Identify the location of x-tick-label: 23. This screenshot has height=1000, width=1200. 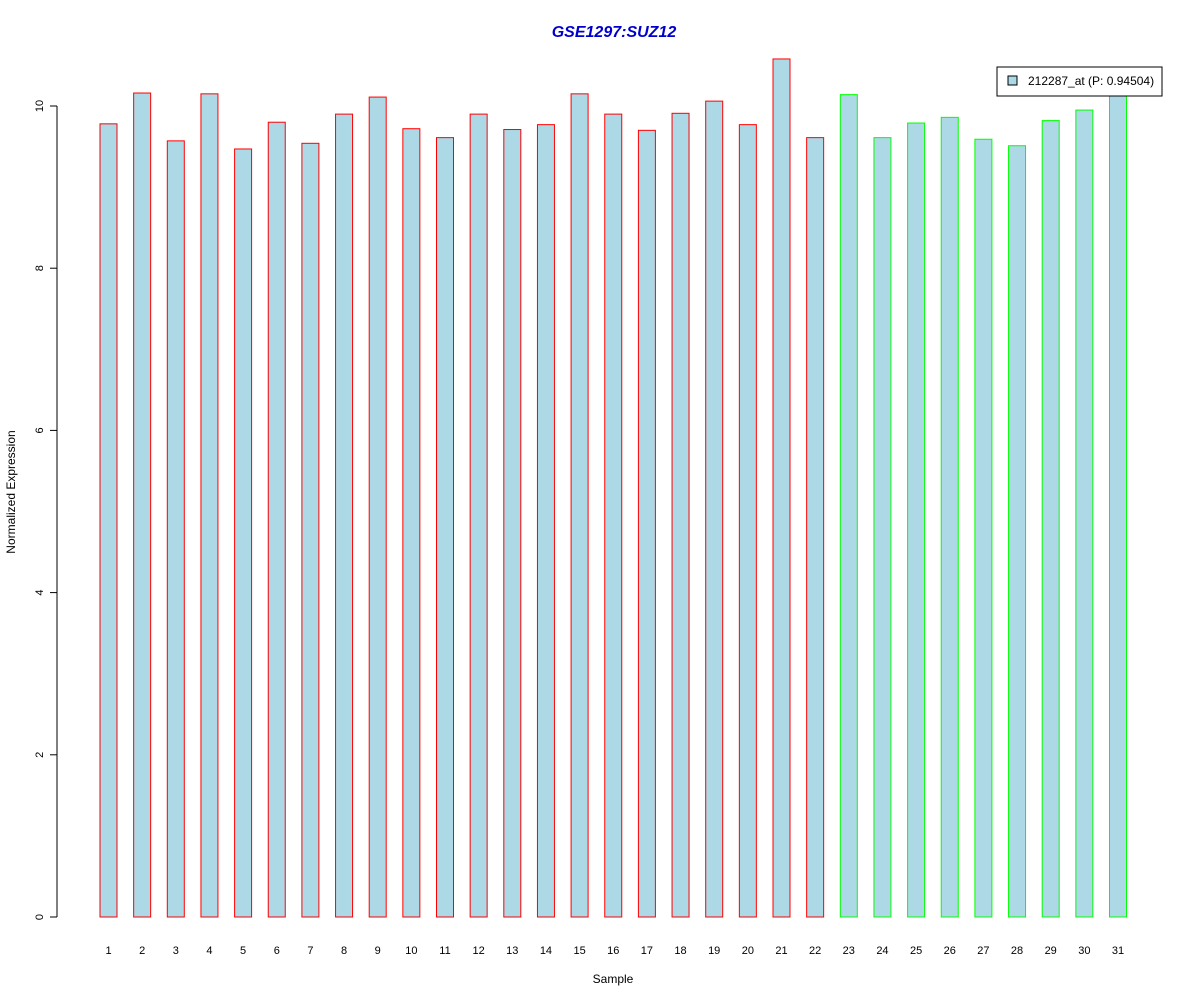
(849, 951).